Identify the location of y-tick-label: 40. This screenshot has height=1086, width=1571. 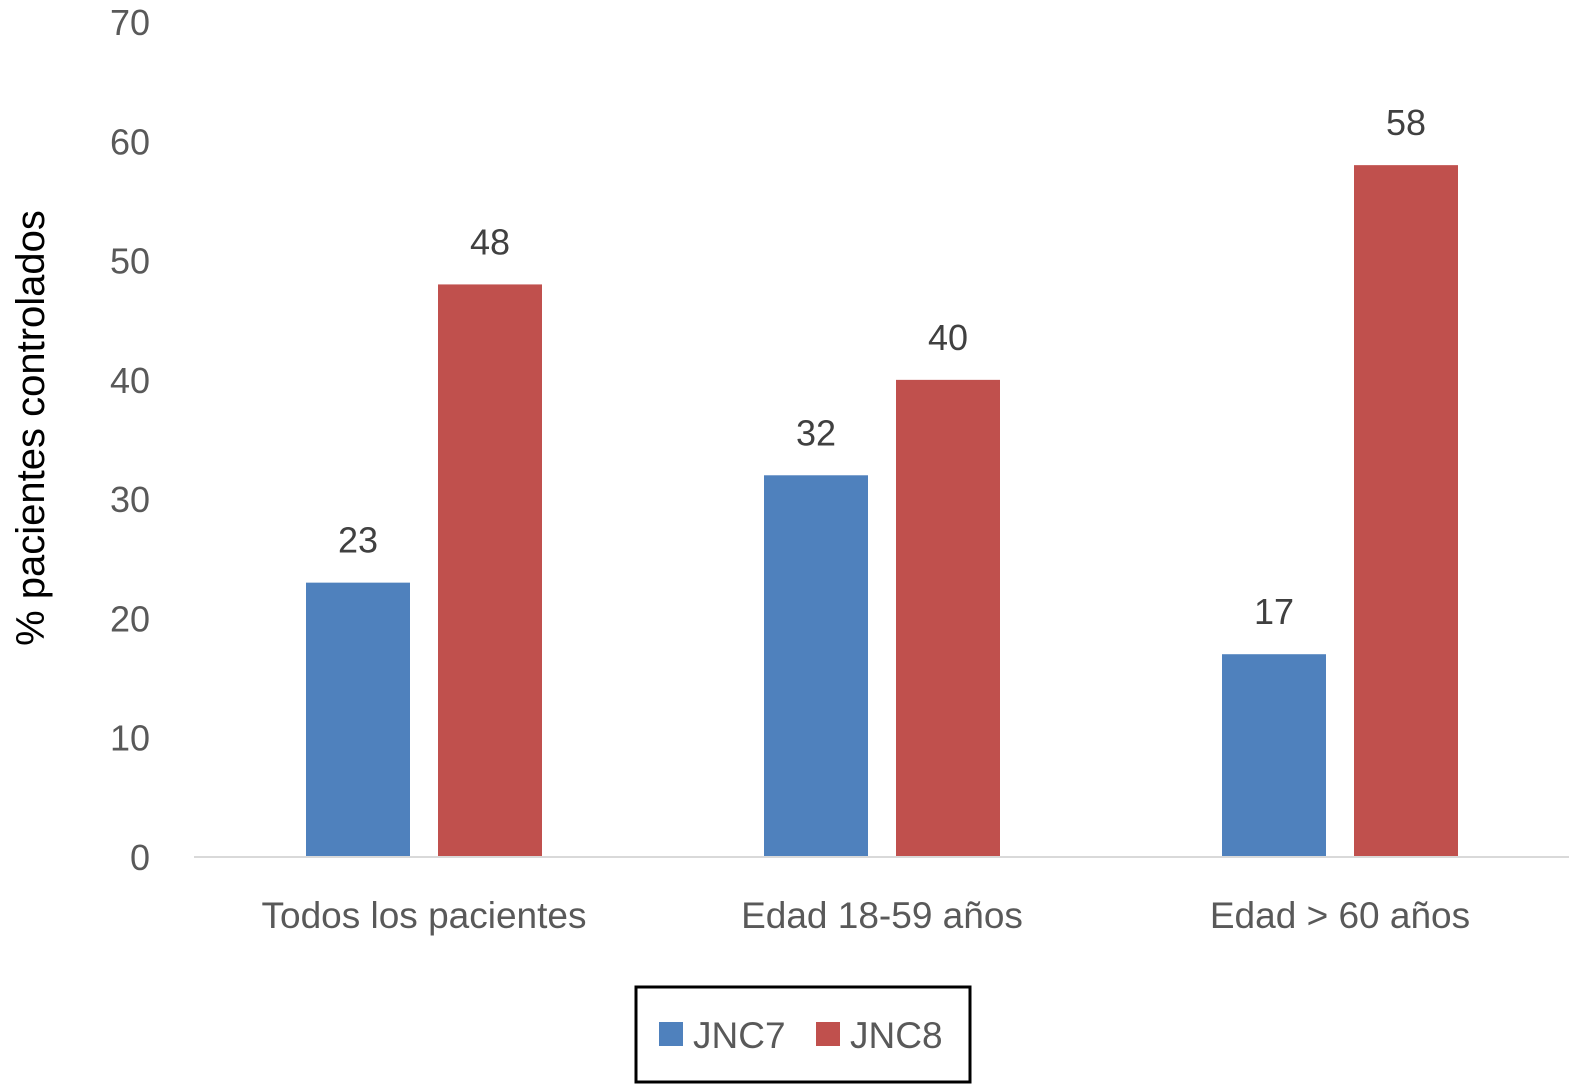
(130, 380).